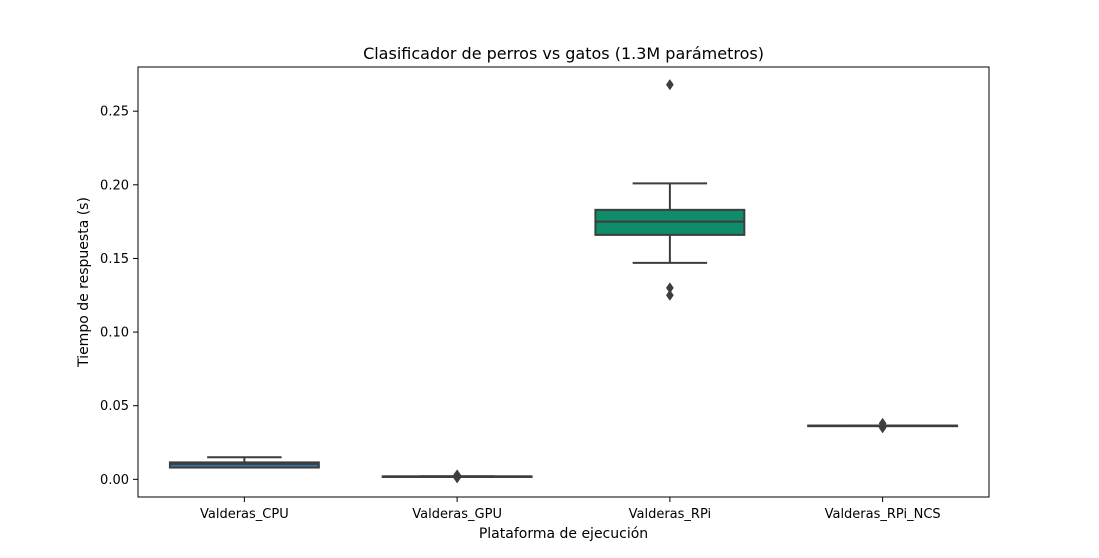 The image size is (1099, 558). Describe the element at coordinates (114, 259) in the screenshot. I see `y-tick-label: 0.15` at that location.